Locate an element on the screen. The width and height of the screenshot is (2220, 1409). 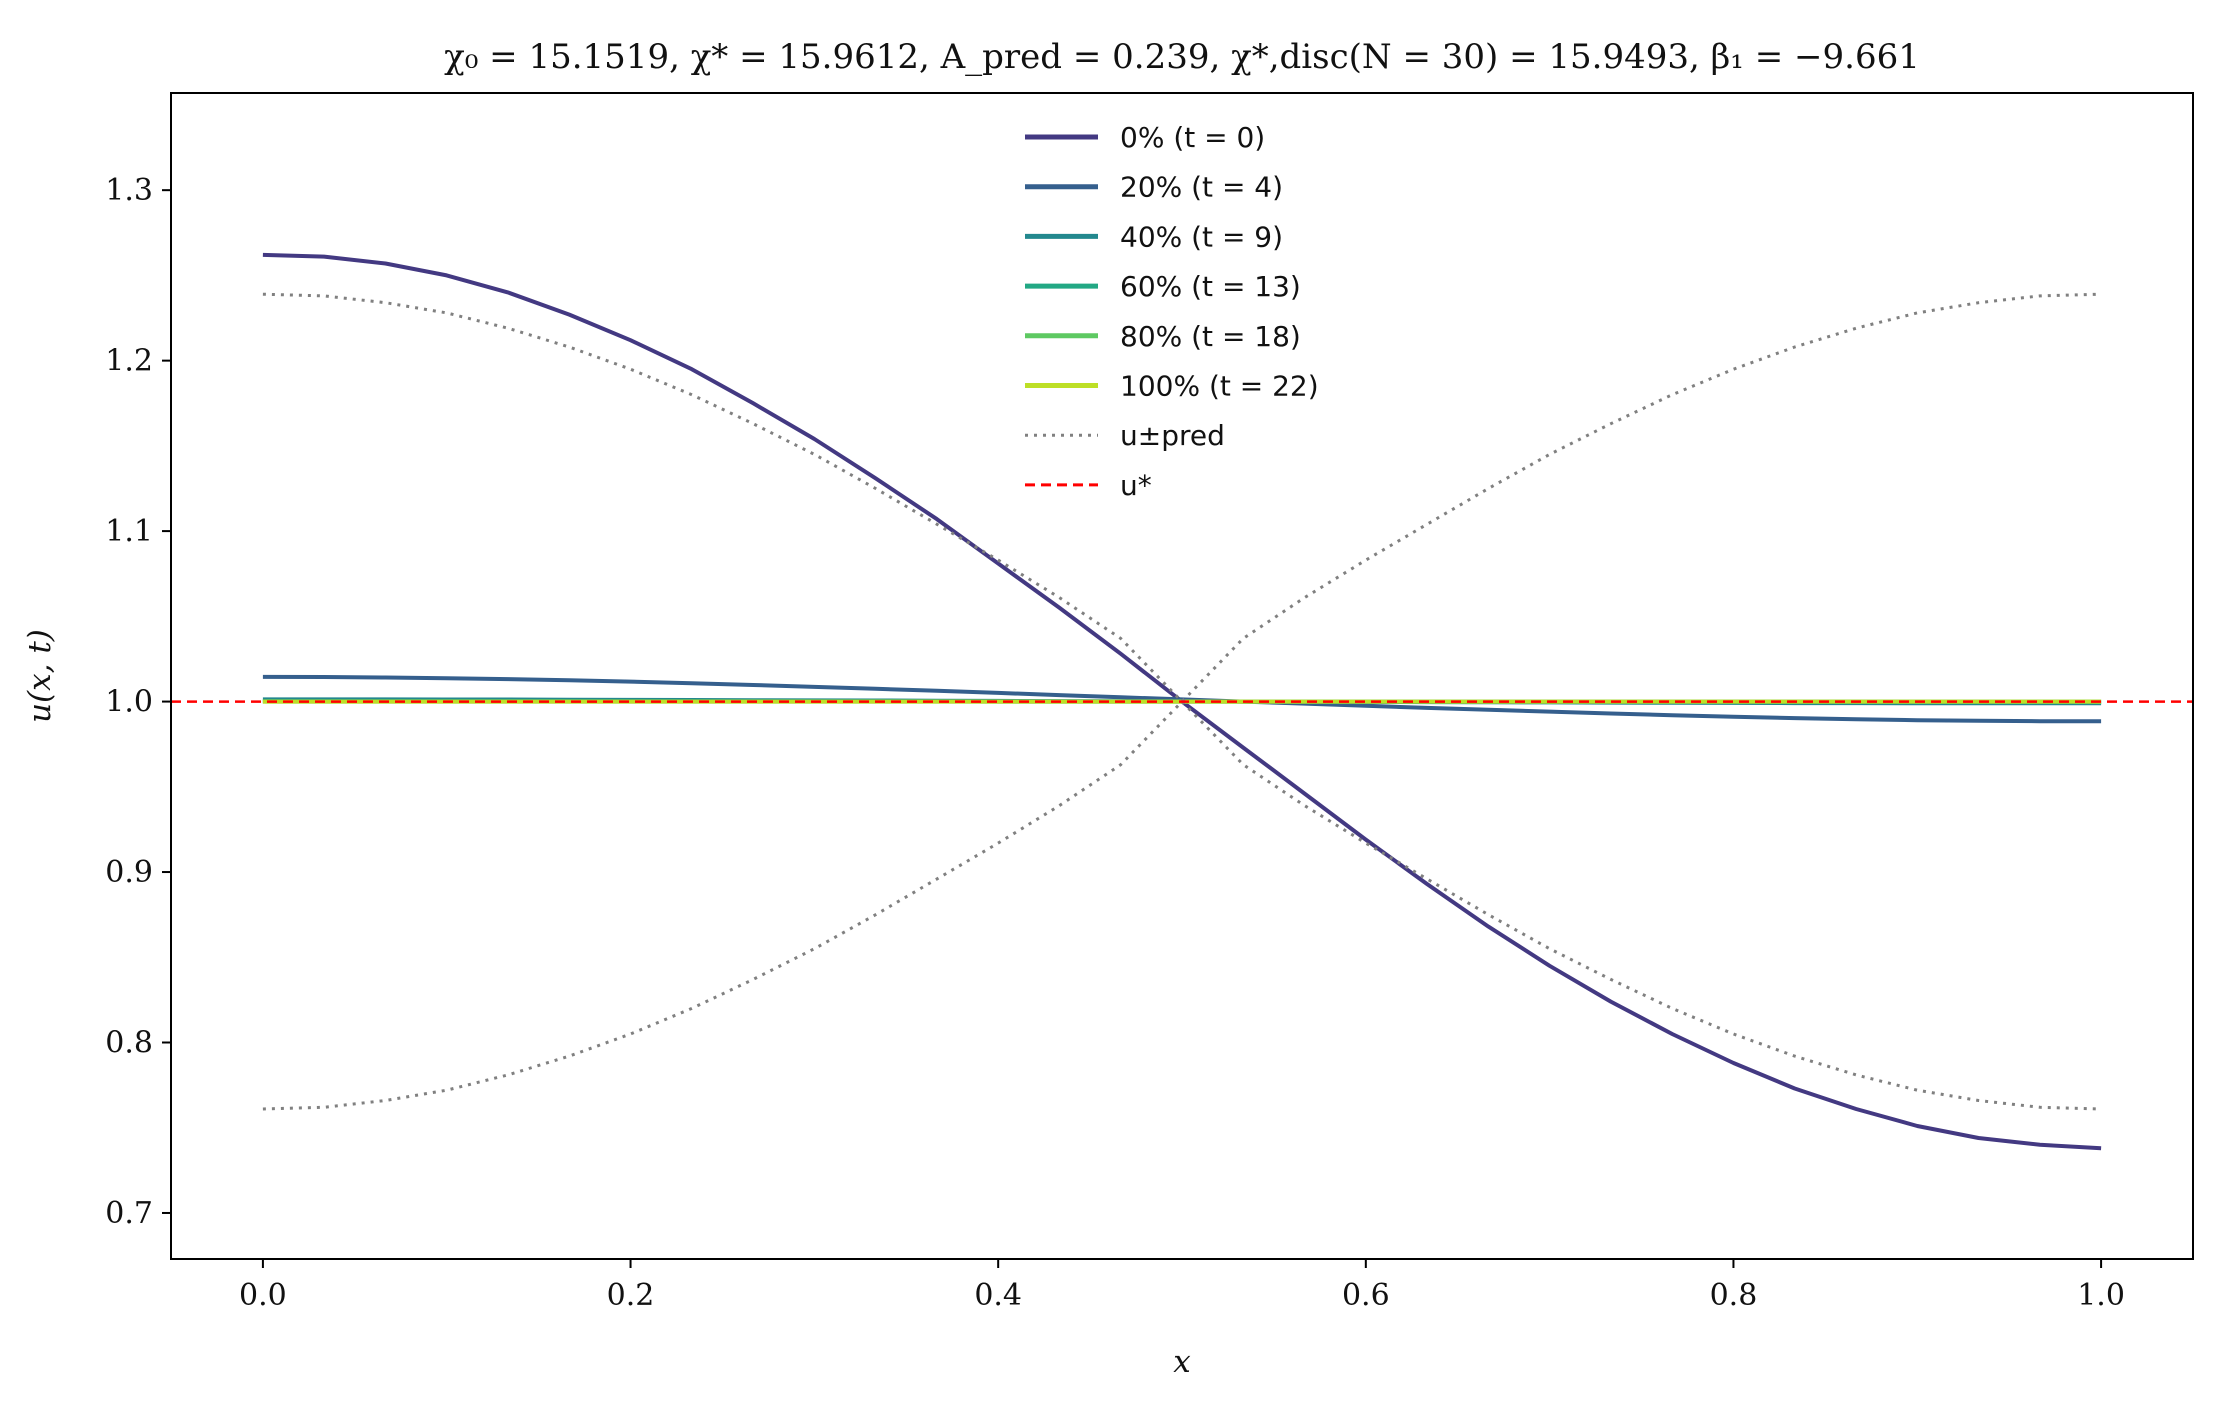
x-tick-label: 0.0 is located at coordinates (263, 1295).